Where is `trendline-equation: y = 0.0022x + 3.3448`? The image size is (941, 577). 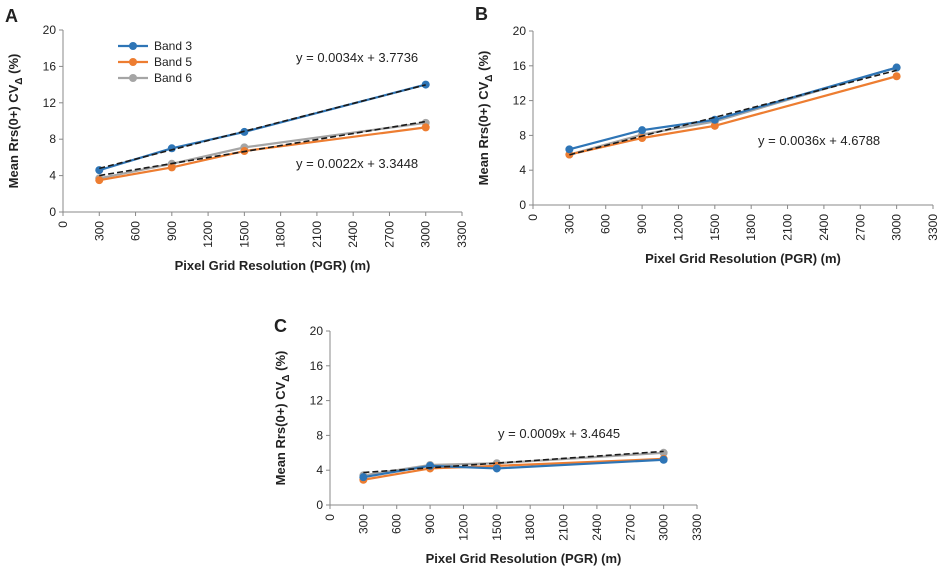 trendline-equation: y = 0.0022x + 3.3448 is located at coordinates (357, 163).